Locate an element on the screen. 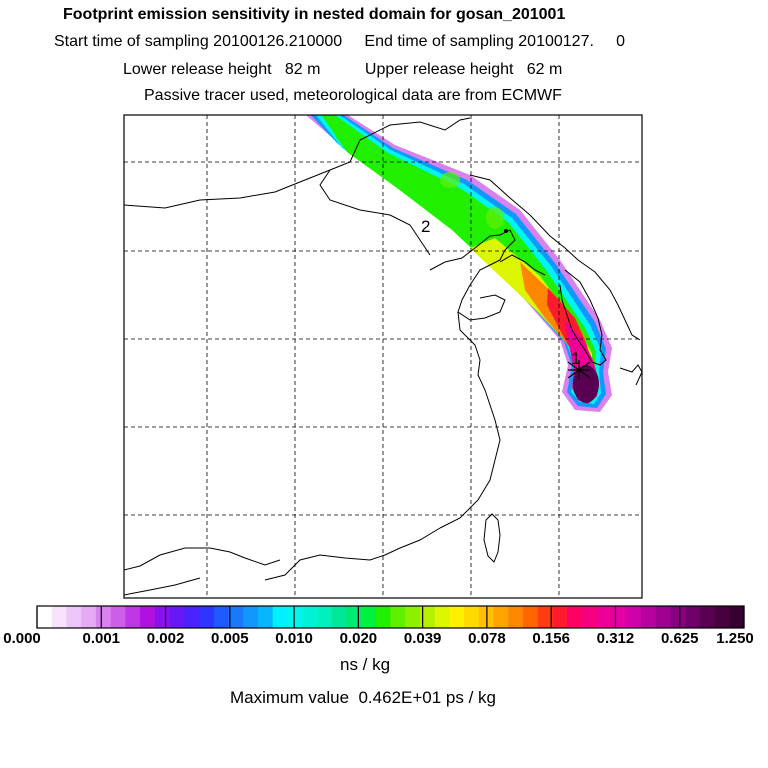 The height and width of the screenshot is (768, 768). colorbar-frame is located at coordinates (390, 617).